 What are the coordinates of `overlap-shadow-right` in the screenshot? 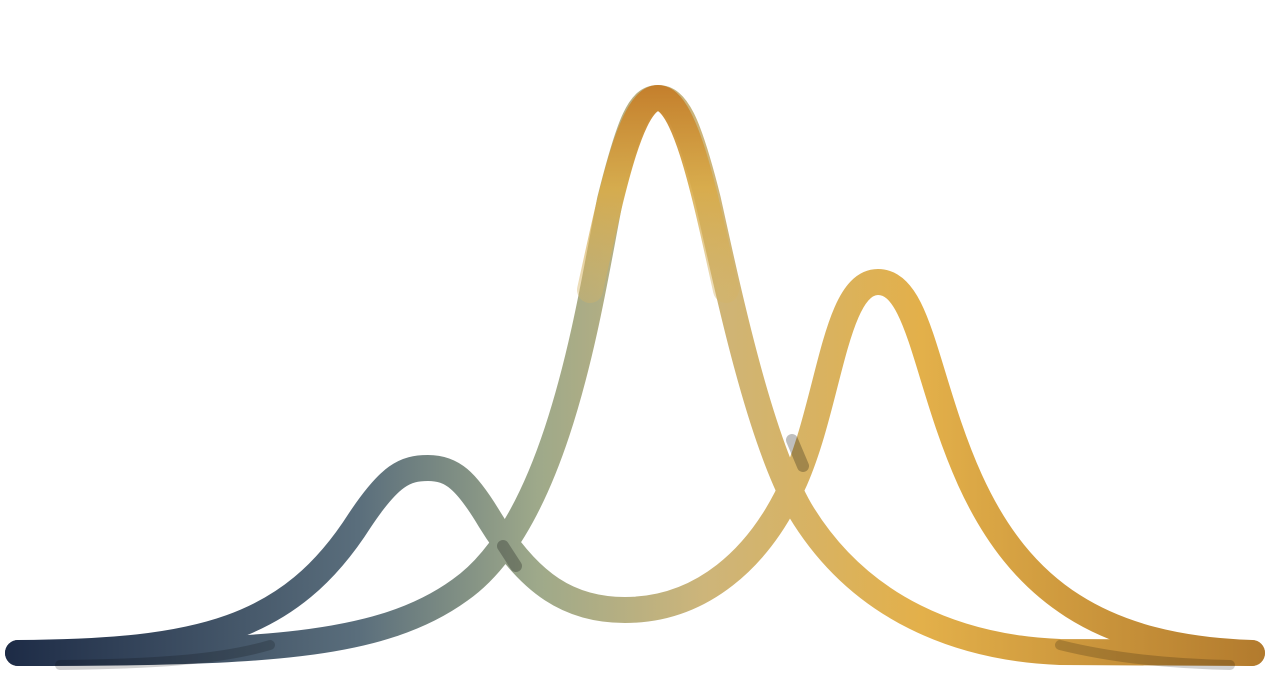 It's located at (797, 453).